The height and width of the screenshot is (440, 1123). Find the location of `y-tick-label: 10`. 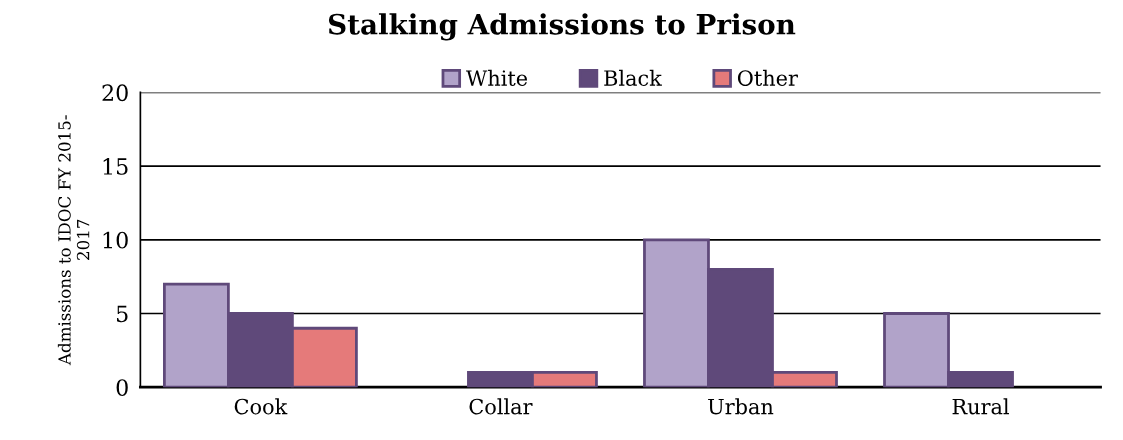

y-tick-label: 10 is located at coordinates (115, 240).